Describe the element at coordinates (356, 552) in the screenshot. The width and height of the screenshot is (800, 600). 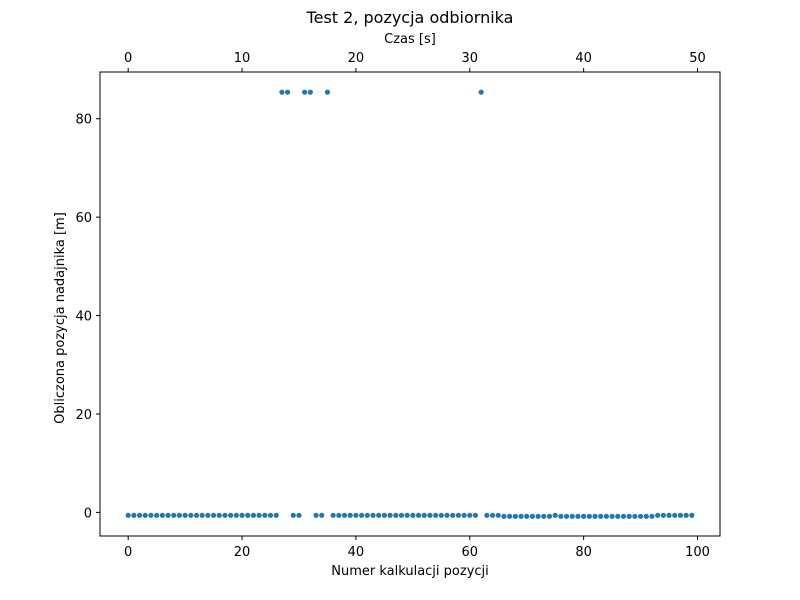
I see `x-tick-label: 40` at that location.